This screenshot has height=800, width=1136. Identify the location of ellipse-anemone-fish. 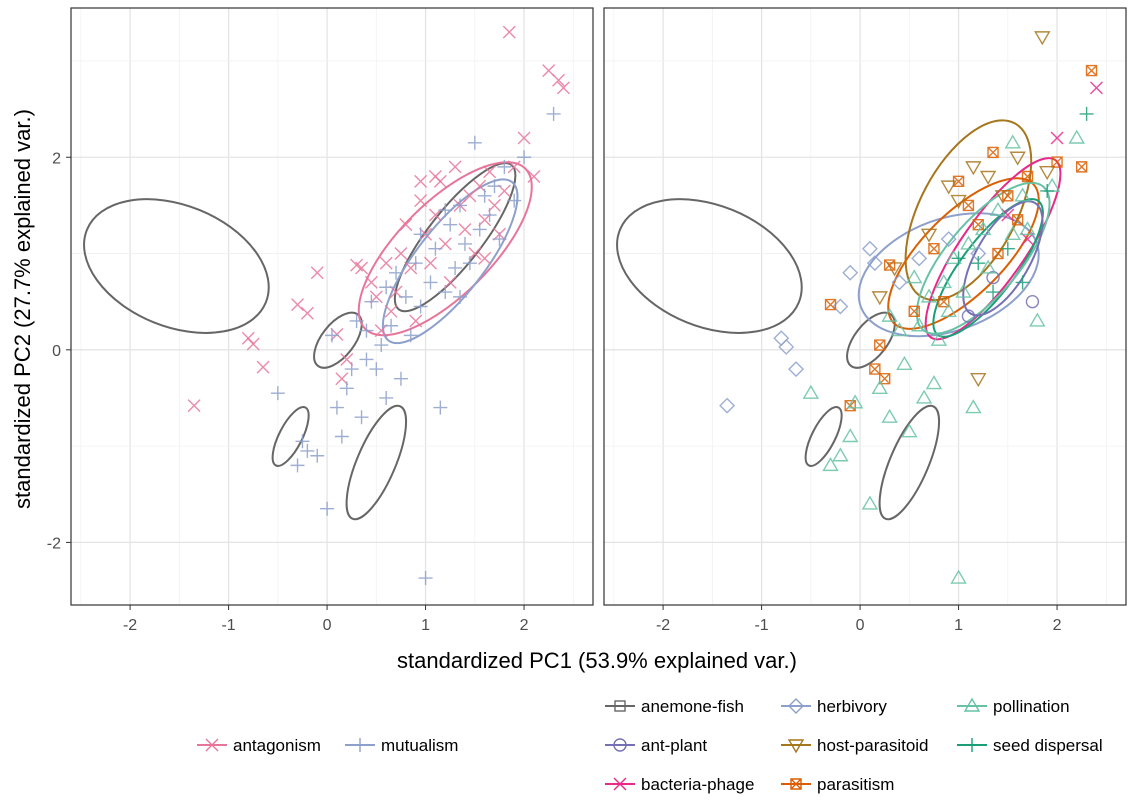
(909, 462).